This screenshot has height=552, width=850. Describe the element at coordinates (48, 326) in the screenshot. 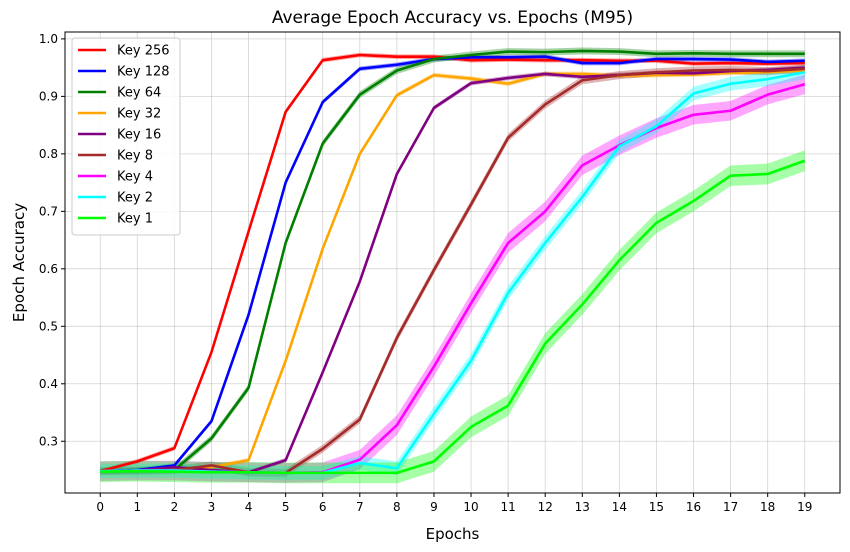

I see `y-tick-label: 0.5` at that location.